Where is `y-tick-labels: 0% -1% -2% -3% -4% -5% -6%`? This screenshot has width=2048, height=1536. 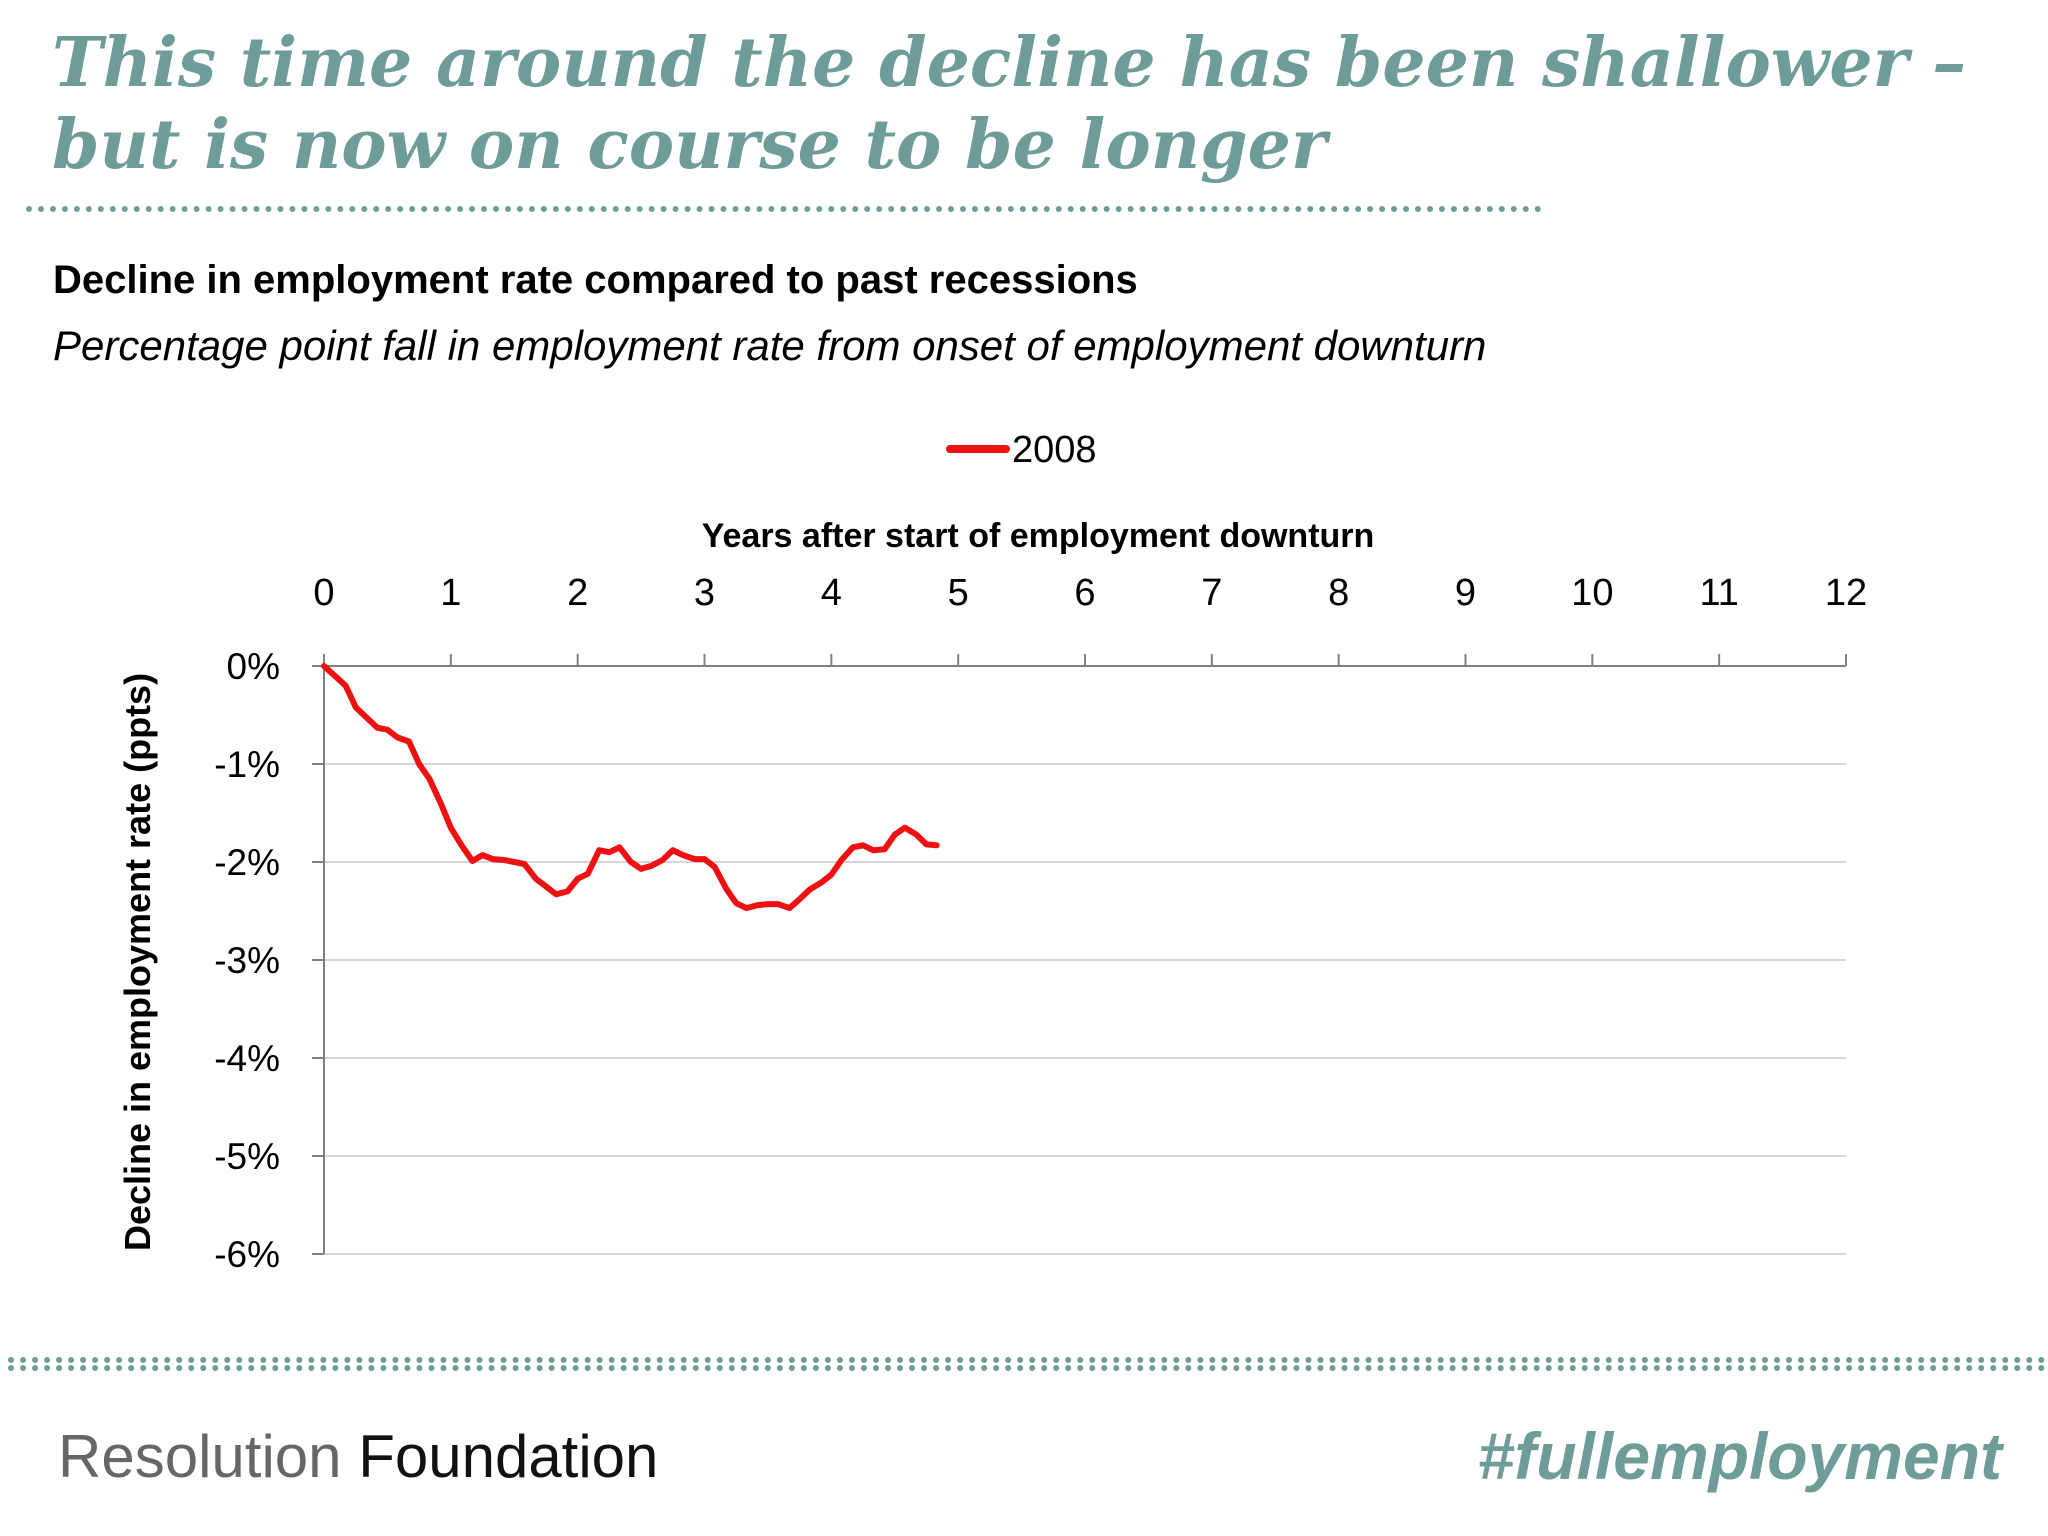
y-tick-labels: 0% -1% -2% -3% -4% -5% -6% is located at coordinates (247, 960).